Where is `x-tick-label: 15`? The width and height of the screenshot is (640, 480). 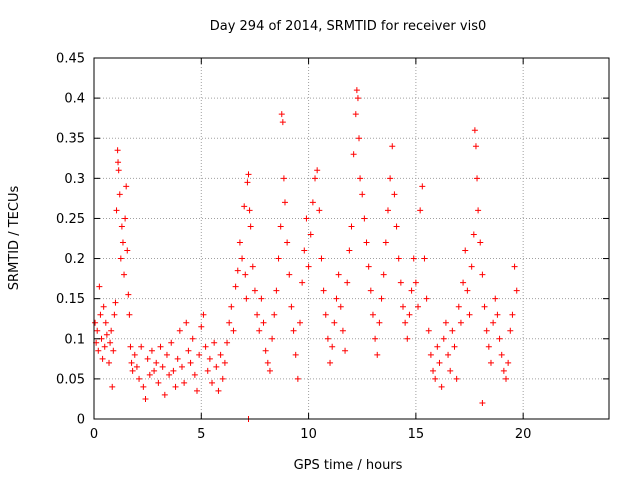
x-tick-label: 15 is located at coordinates (416, 434).